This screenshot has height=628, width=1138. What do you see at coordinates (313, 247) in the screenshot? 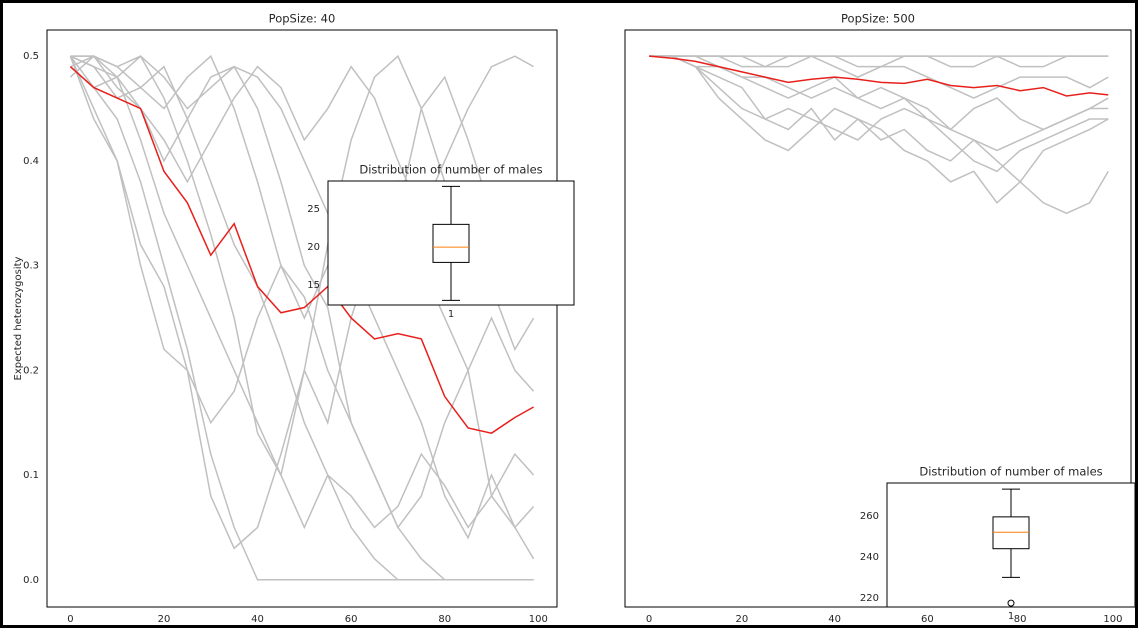
I see `y-tick-label: 20` at bounding box center [313, 247].